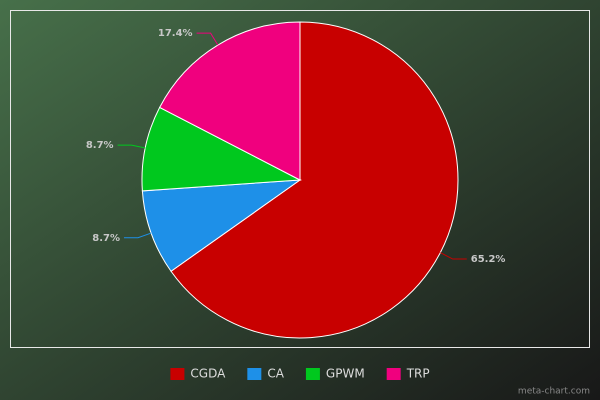 The width and height of the screenshot is (600, 400). What do you see at coordinates (175, 33) in the screenshot?
I see `data-label: 17.4%` at bounding box center [175, 33].